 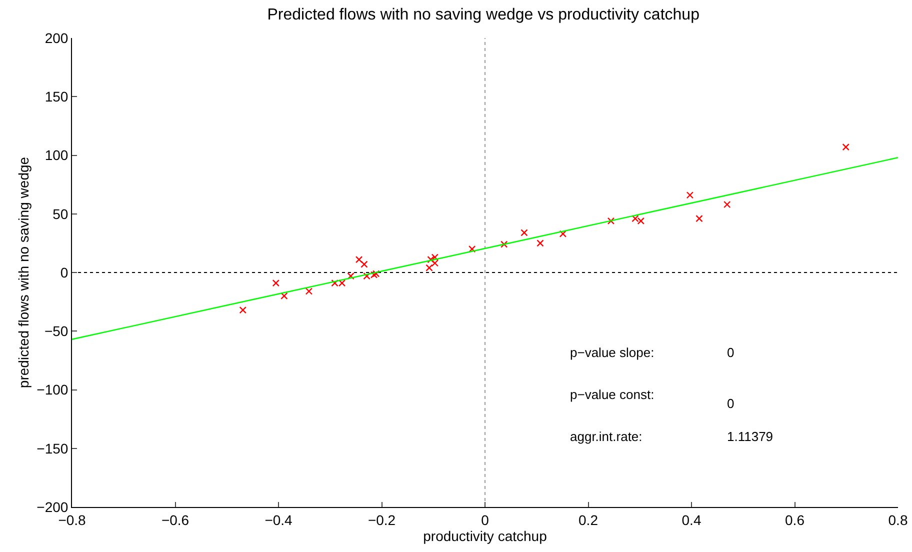 What do you see at coordinates (750, 436) in the screenshot?
I see `annotation: 1.11379` at bounding box center [750, 436].